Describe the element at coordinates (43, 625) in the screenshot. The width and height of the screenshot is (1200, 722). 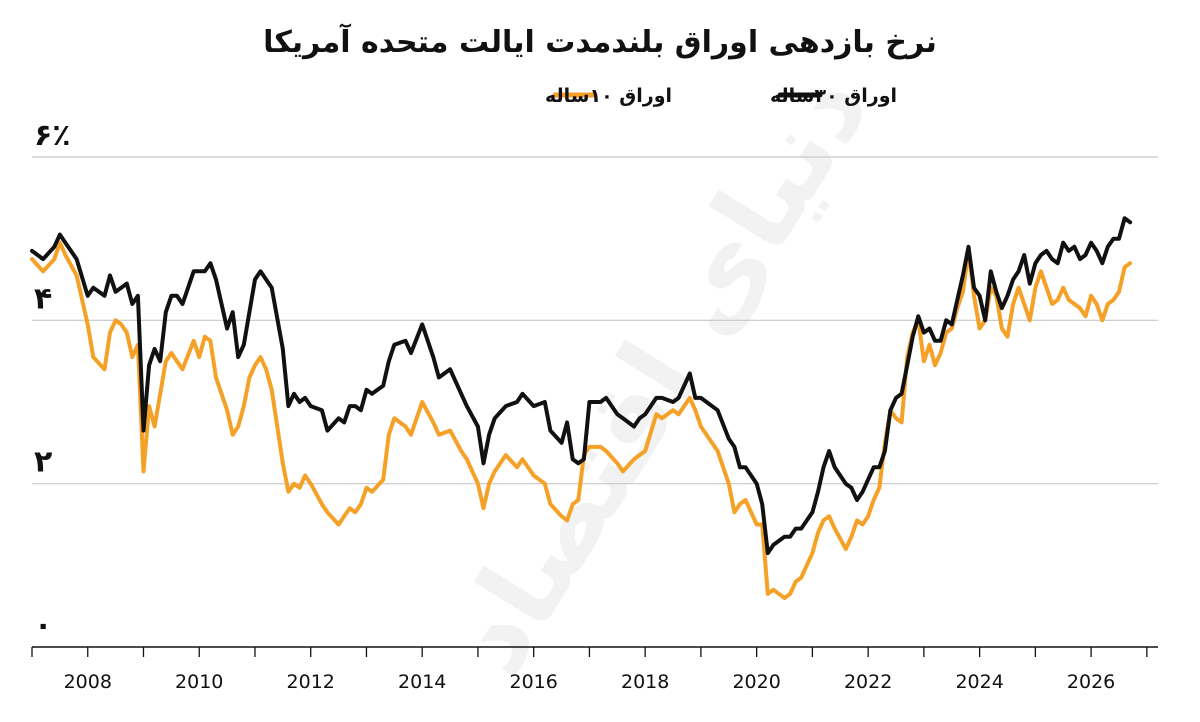
I see `y-tick-label-0: ۰` at that location.